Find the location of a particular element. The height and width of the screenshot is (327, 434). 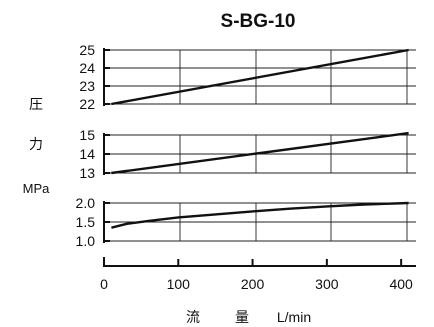

x-axis-label-part-1: 流 is located at coordinates (193, 318).